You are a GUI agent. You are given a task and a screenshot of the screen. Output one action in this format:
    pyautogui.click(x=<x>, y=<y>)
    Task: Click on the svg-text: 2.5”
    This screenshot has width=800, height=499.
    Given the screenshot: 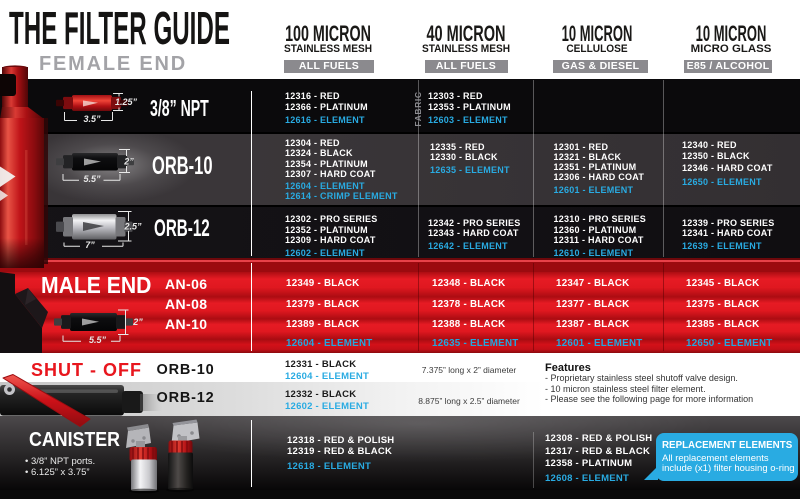 What is the action you would take?
    pyautogui.click(x=132, y=226)
    